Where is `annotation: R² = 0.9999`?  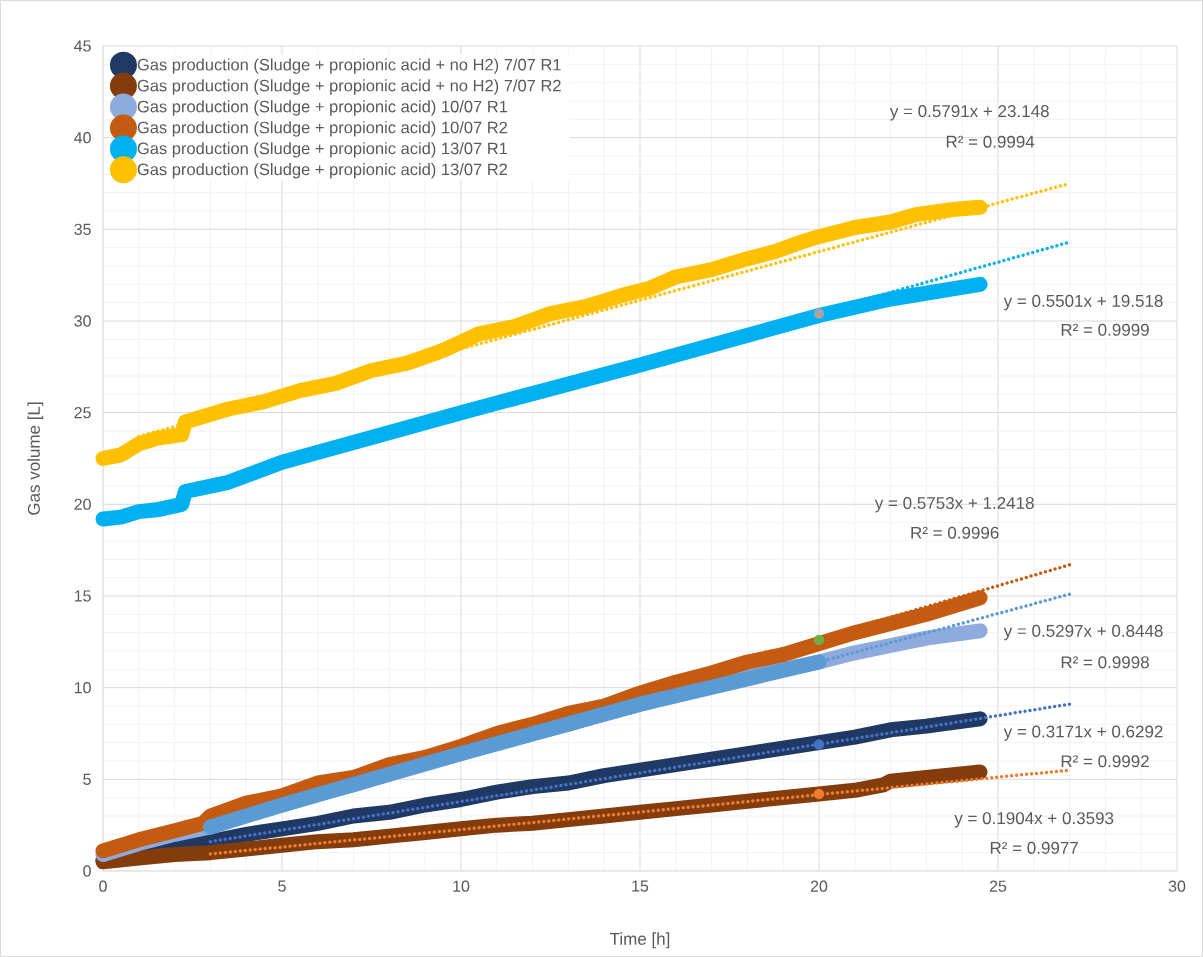 annotation: R² = 0.9999 is located at coordinates (1105, 329).